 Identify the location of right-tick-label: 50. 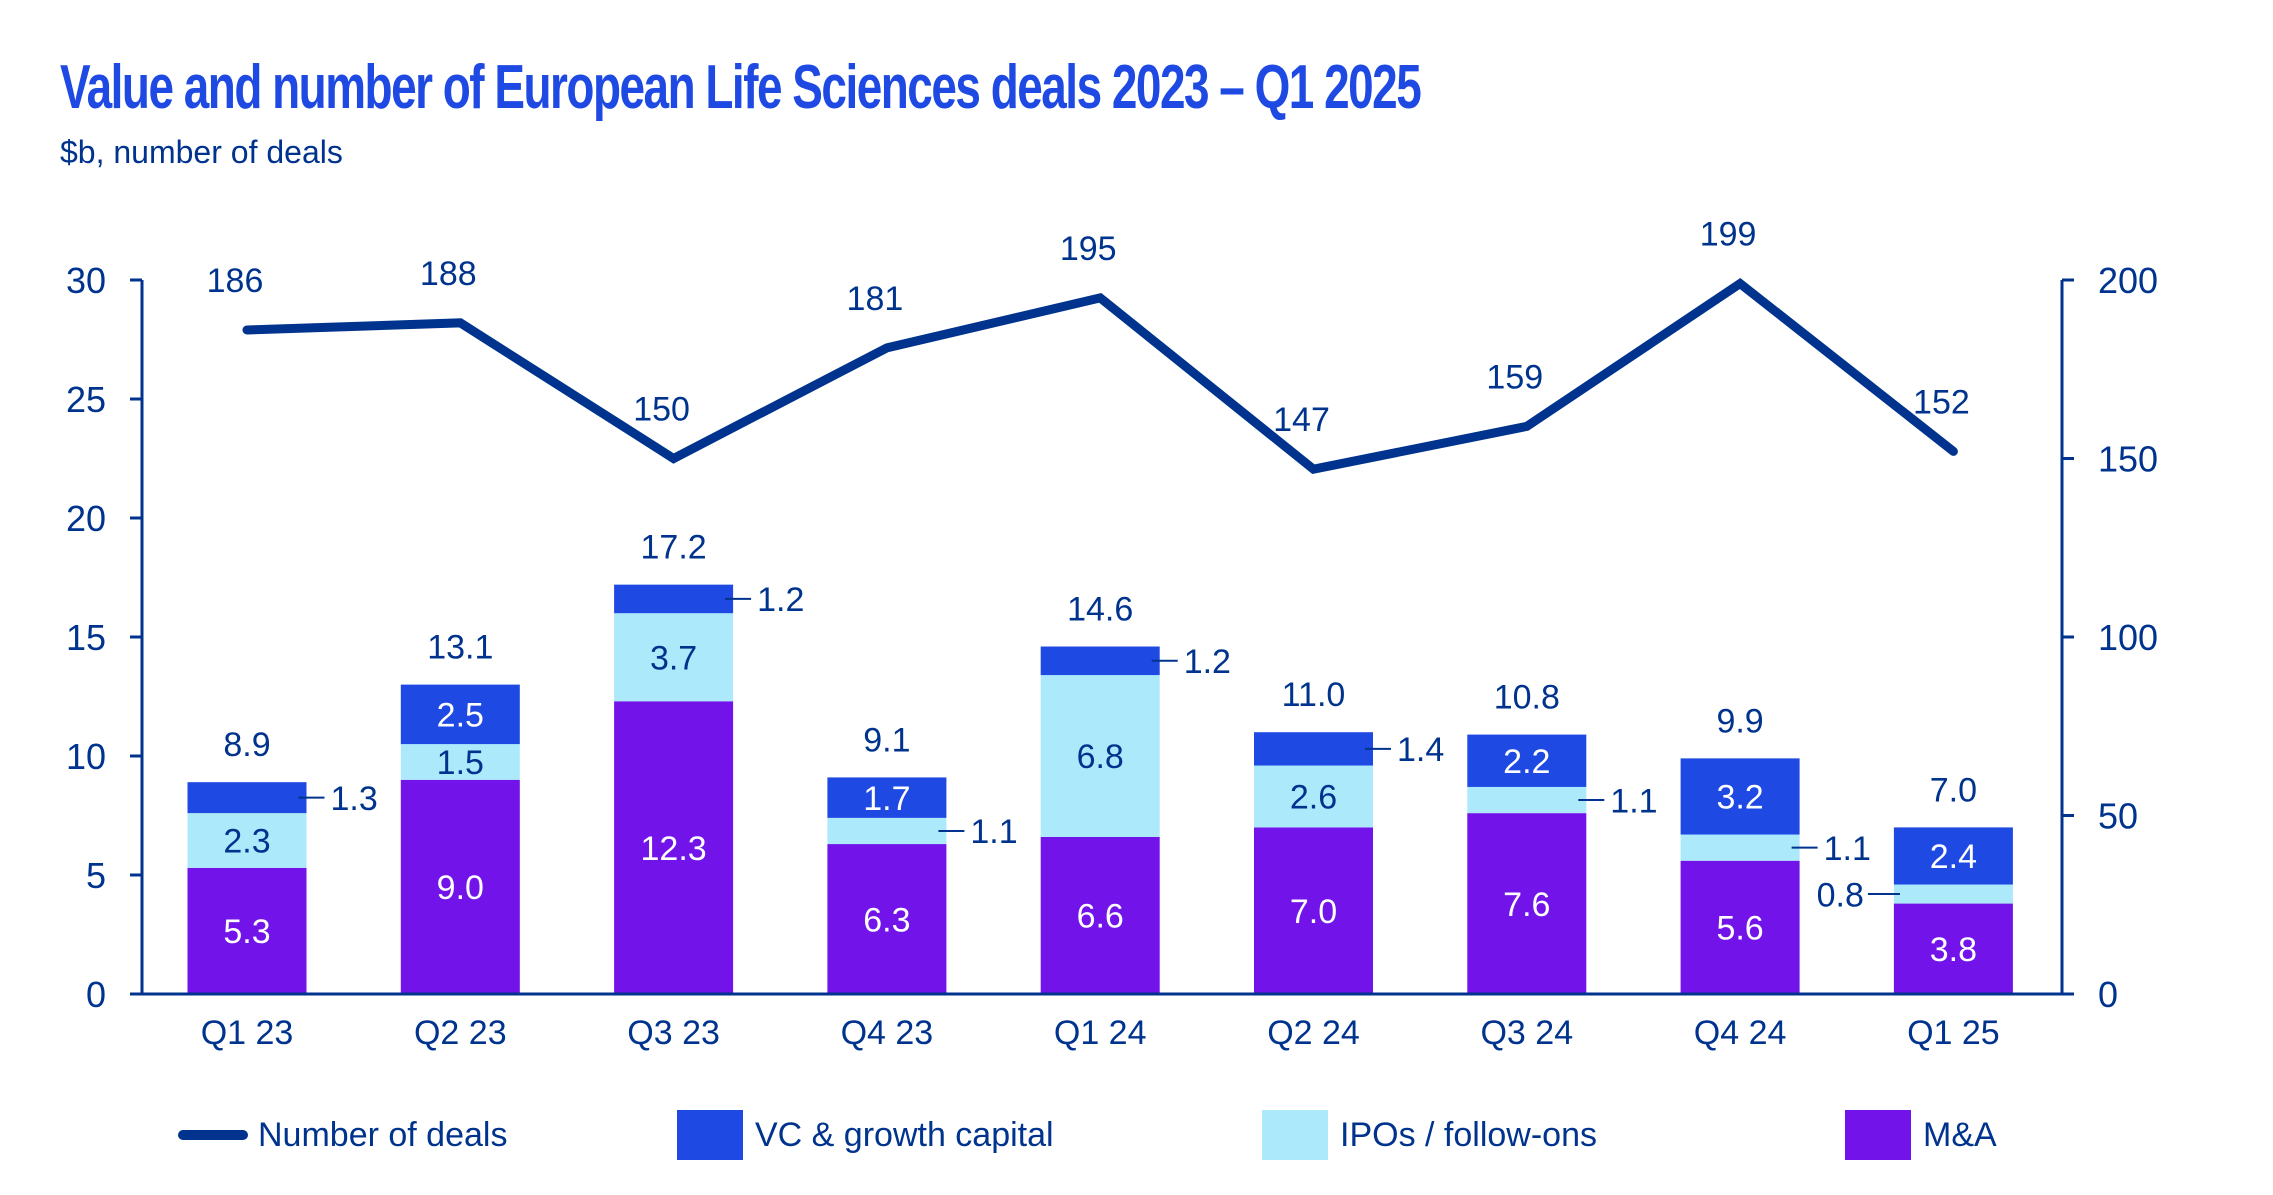
(2118, 816).